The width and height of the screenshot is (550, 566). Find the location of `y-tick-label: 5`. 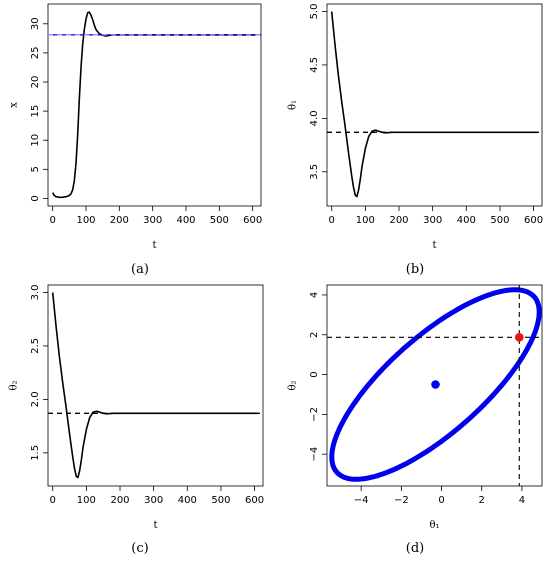

y-tick-label: 5 is located at coordinates (35, 169).